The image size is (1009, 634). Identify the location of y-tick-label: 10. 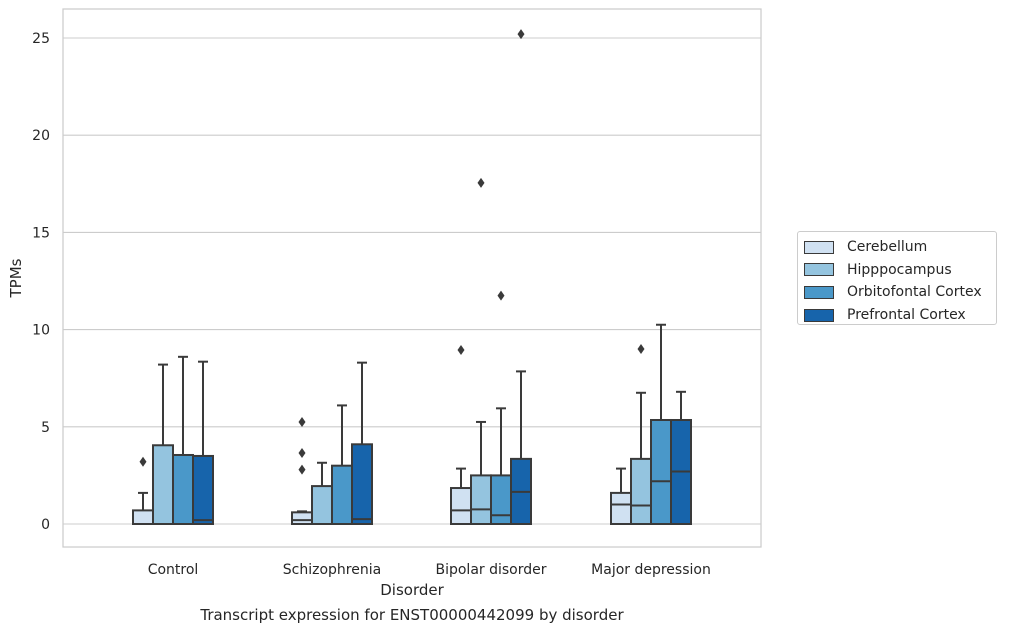
(41, 331).